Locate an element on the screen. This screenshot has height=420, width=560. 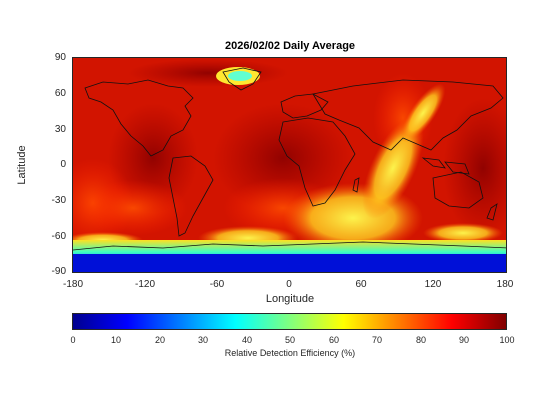
colorbar-tick: 20 is located at coordinates (159, 340).